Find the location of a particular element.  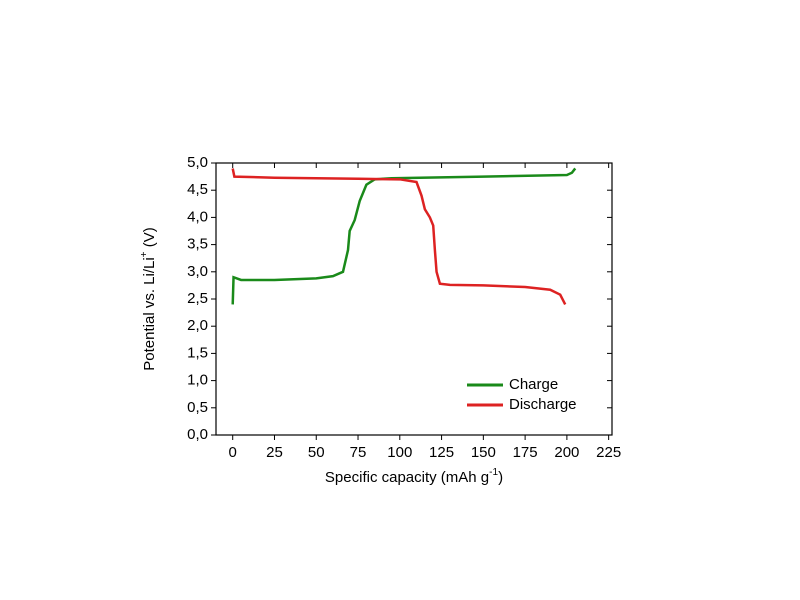

y-tick-label: 5,0 is located at coordinates (197, 162).